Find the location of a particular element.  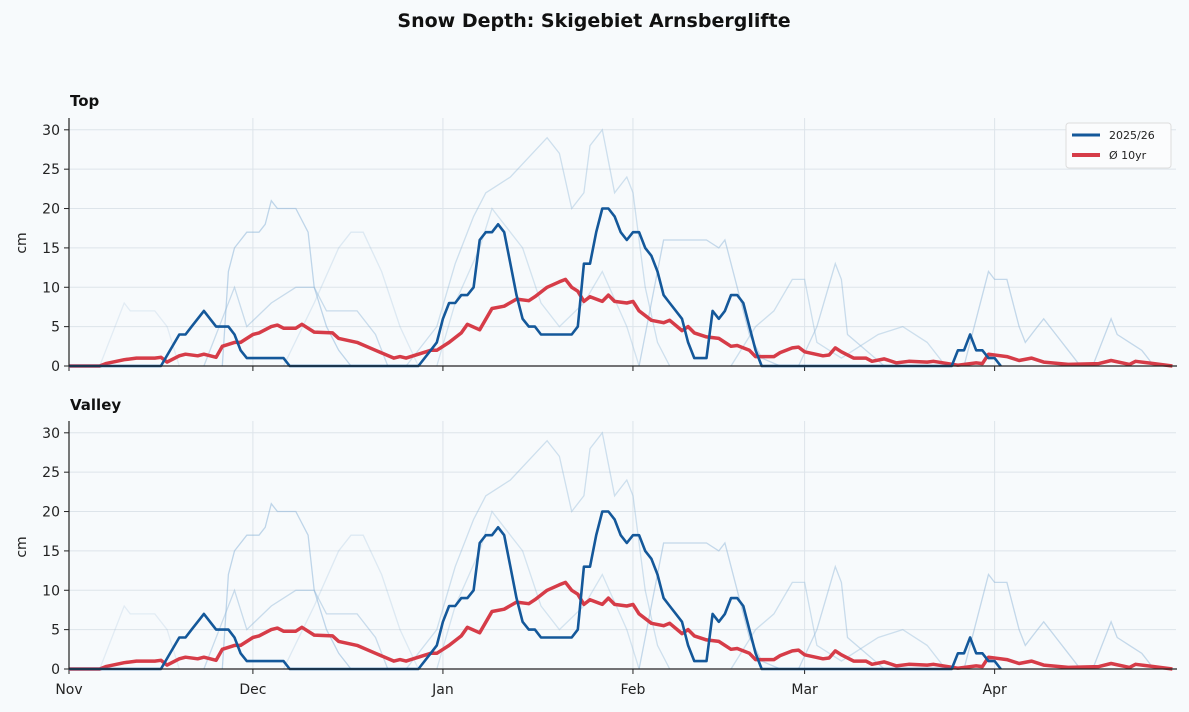

panel-title-valley: Valley is located at coordinates (95, 405).